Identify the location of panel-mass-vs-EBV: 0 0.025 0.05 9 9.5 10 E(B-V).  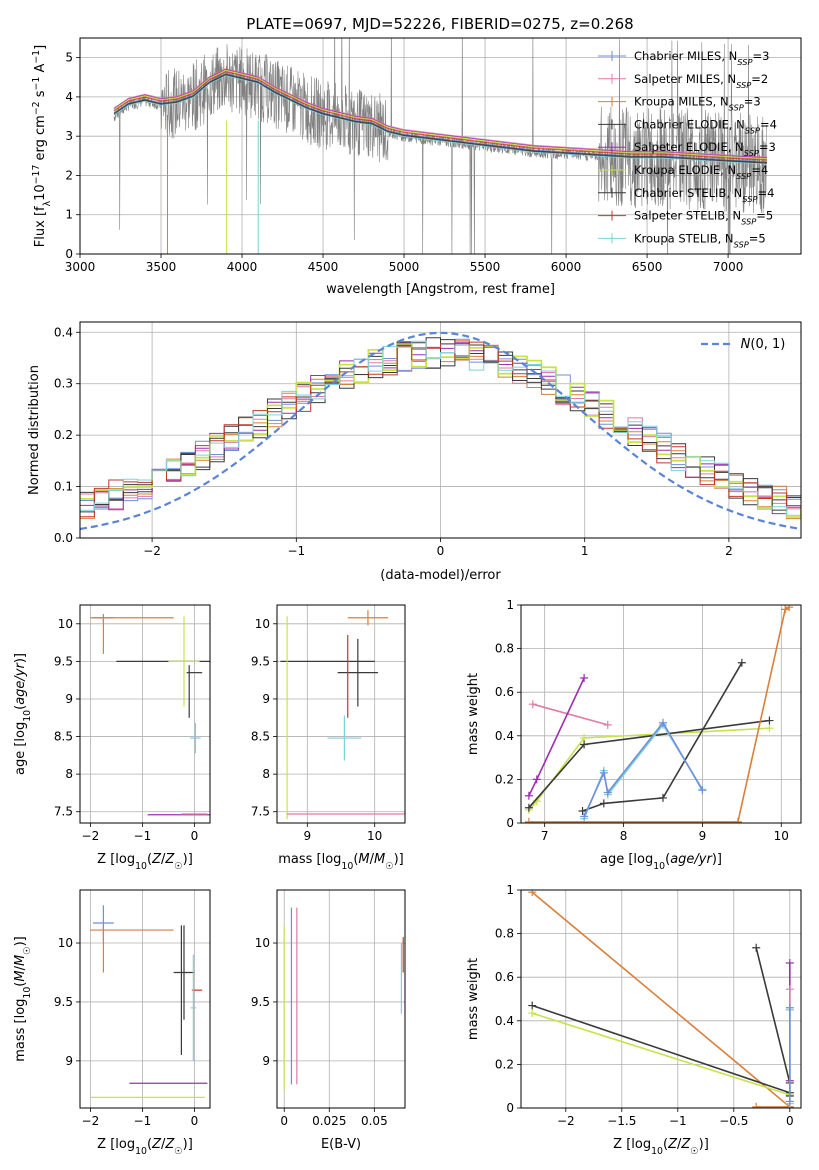
(328, 1020).